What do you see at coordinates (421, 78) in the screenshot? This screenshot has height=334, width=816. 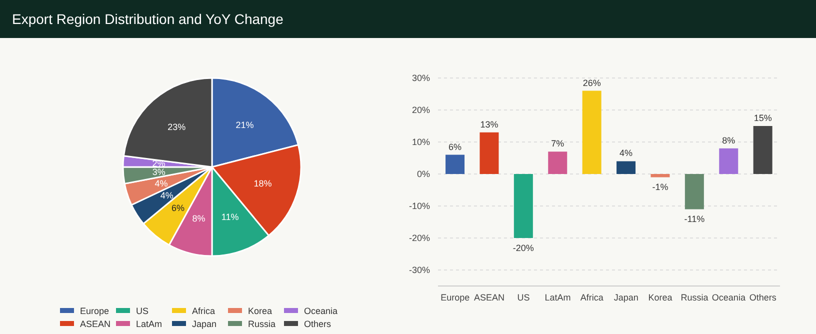 I see `y-tick-label: 30%` at bounding box center [421, 78].